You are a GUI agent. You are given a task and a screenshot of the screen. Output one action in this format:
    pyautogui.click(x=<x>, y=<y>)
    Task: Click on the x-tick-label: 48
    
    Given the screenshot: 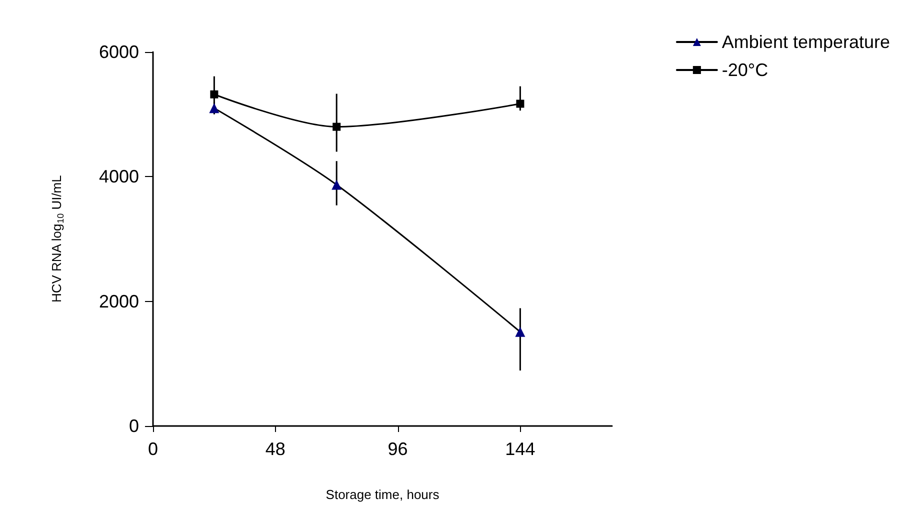 What is the action you would take?
    pyautogui.click(x=275, y=449)
    